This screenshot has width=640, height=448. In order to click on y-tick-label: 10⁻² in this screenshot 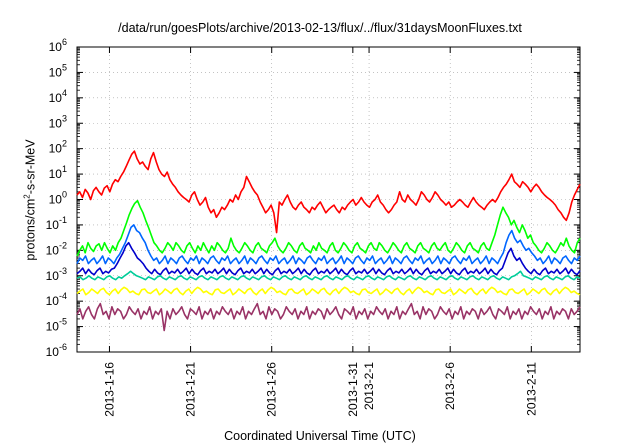, I will do `click(56, 248)`.